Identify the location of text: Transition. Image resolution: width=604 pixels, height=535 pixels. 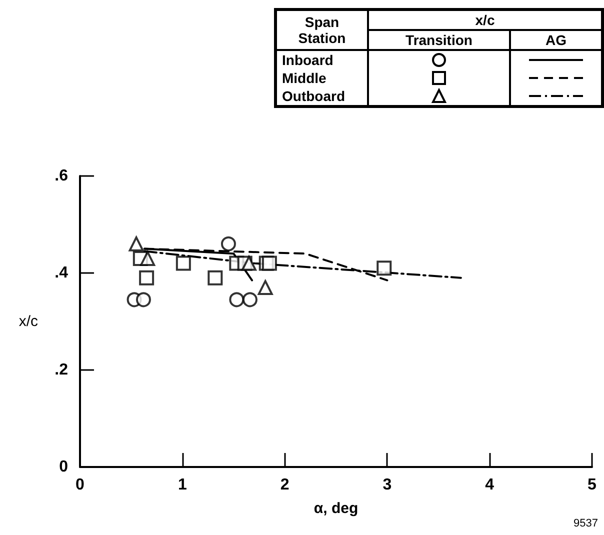
(439, 40).